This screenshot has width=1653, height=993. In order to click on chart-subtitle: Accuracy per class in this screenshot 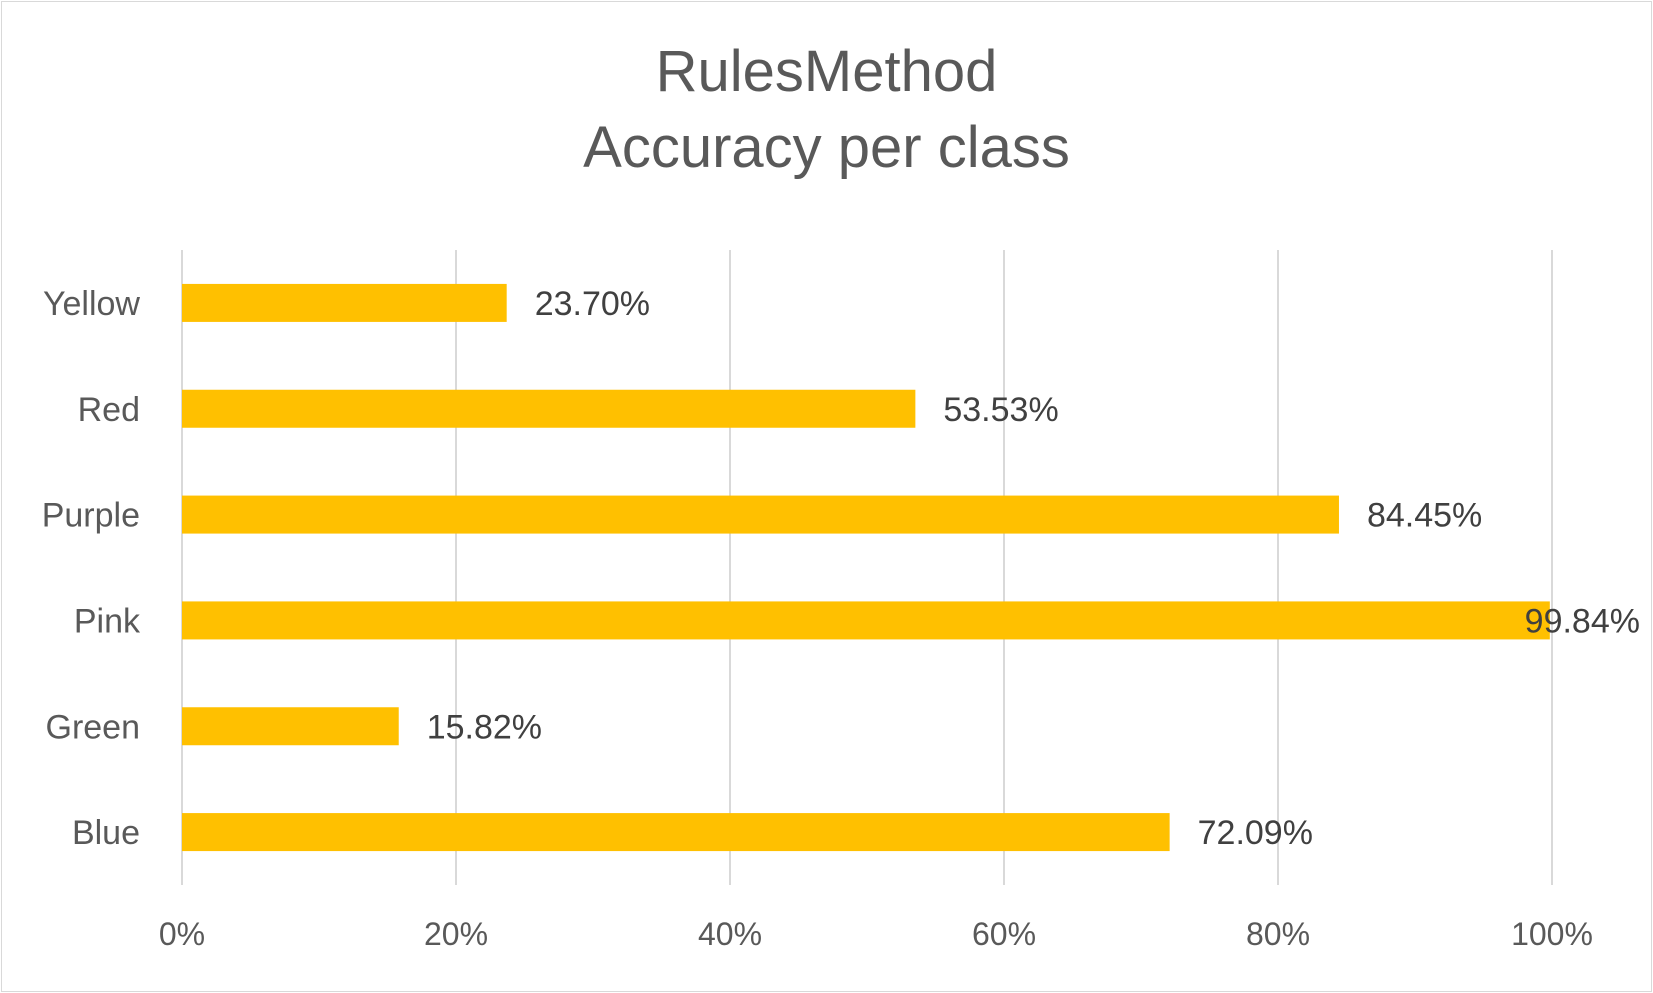, I will do `click(826, 147)`.